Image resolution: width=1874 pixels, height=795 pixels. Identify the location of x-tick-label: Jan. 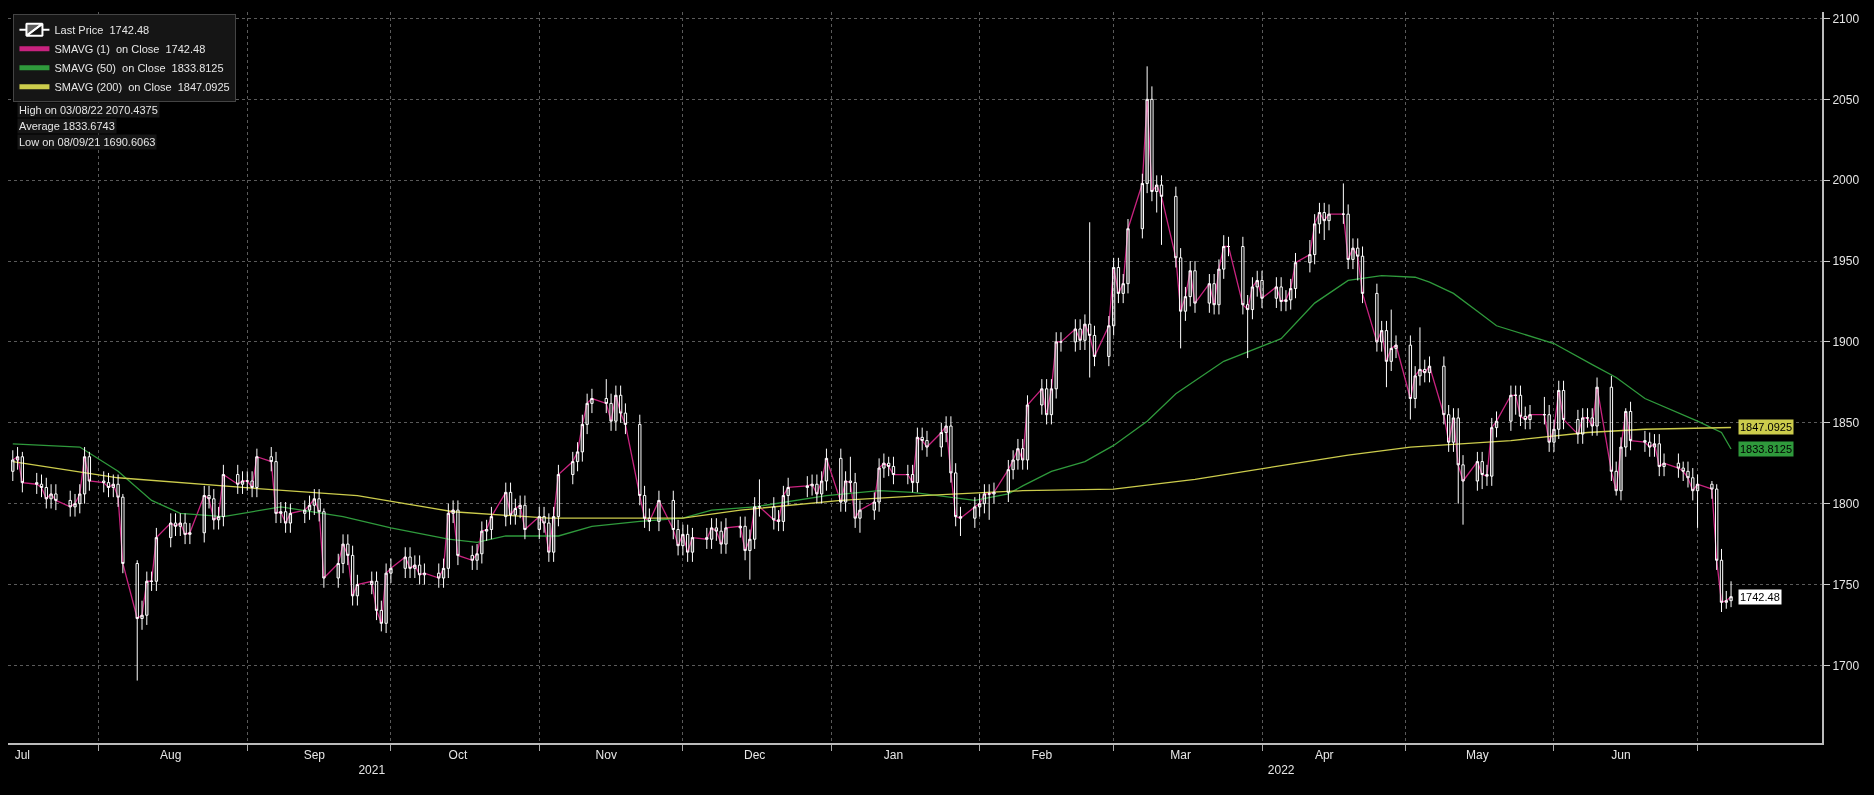
(893, 755).